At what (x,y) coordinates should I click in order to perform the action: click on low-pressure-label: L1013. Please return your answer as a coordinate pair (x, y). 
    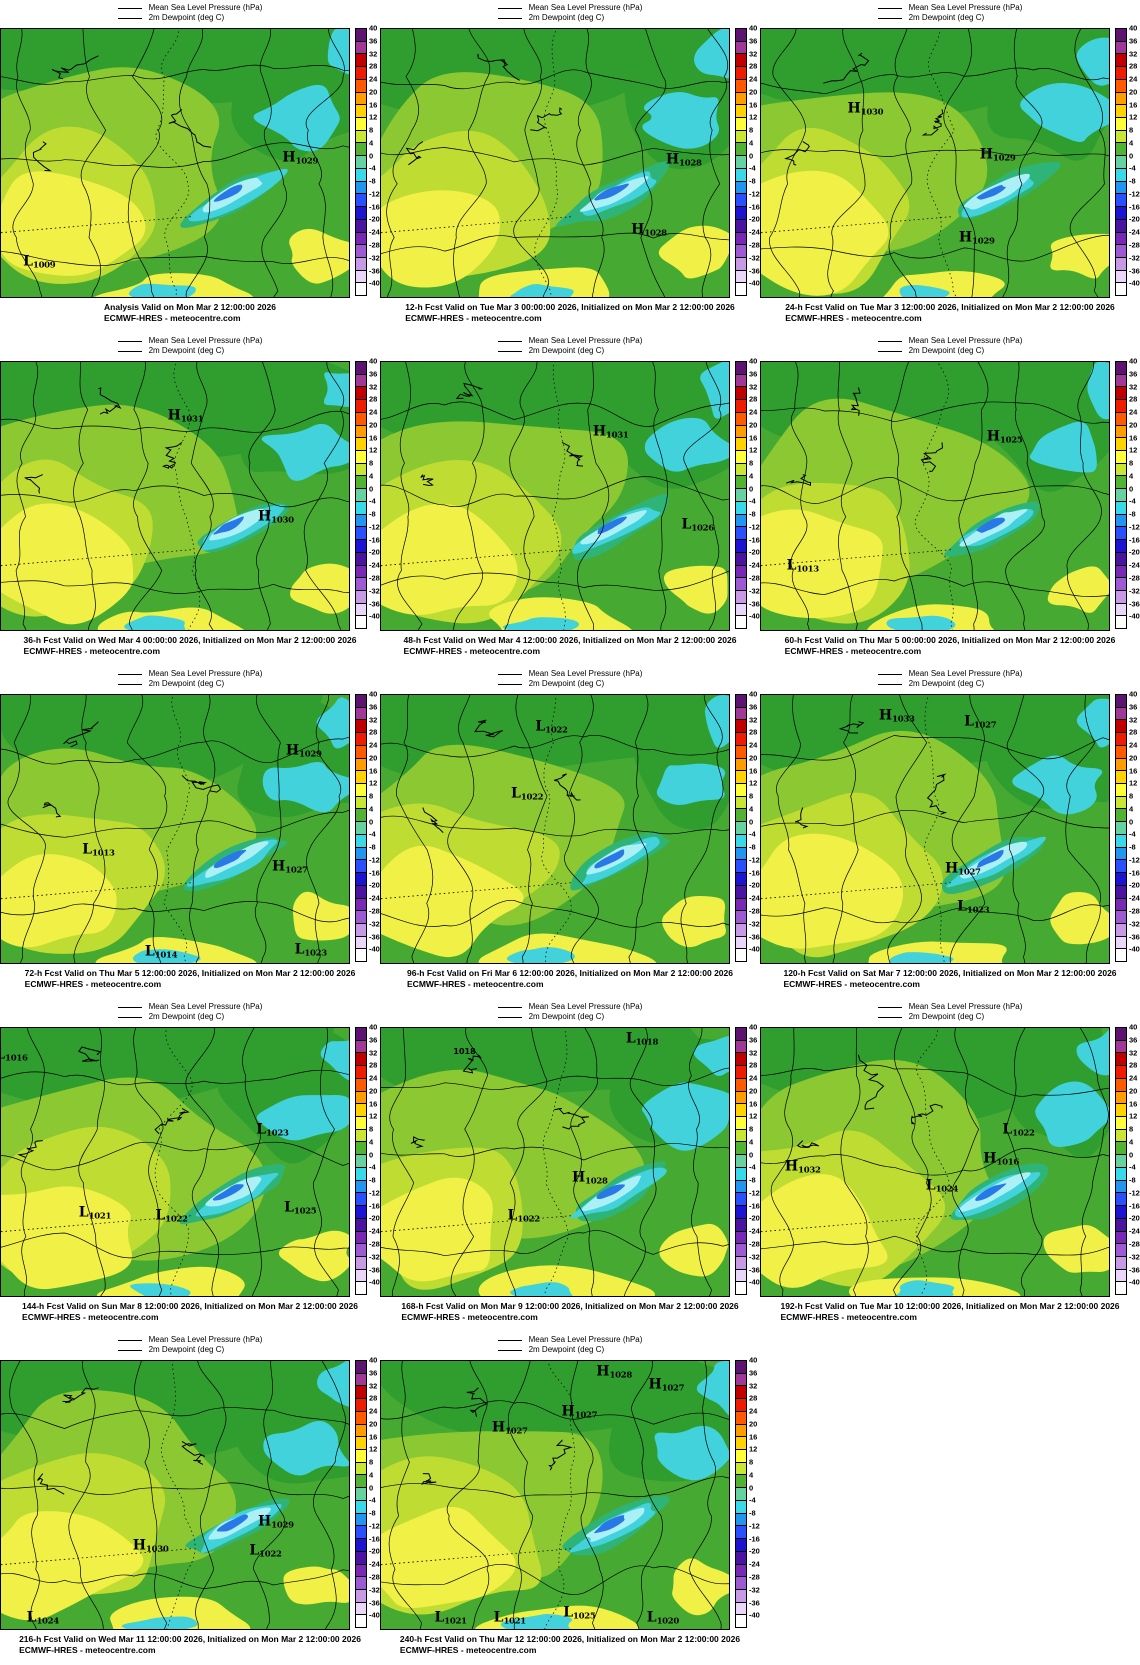
    Looking at the image, I should click on (98, 850).